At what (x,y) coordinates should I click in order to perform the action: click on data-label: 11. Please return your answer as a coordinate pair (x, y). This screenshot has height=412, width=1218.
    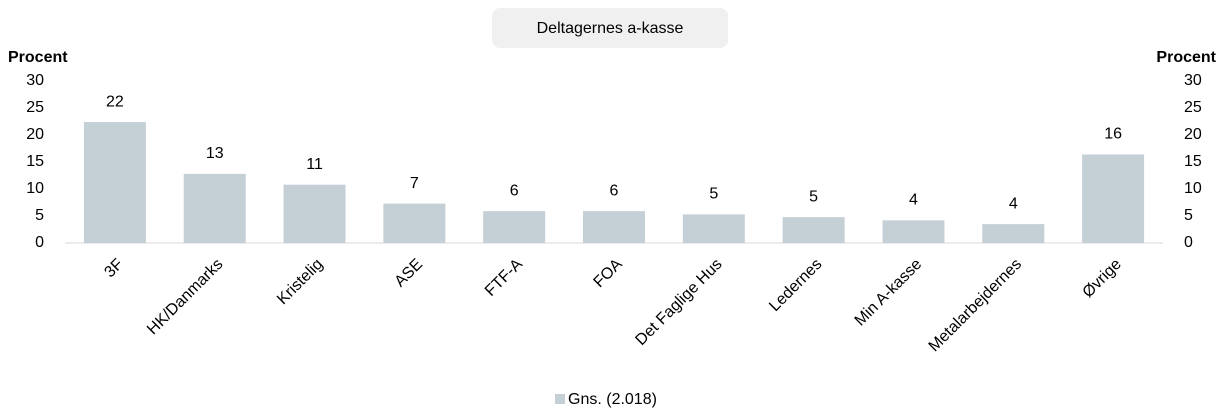
    Looking at the image, I should click on (314, 164).